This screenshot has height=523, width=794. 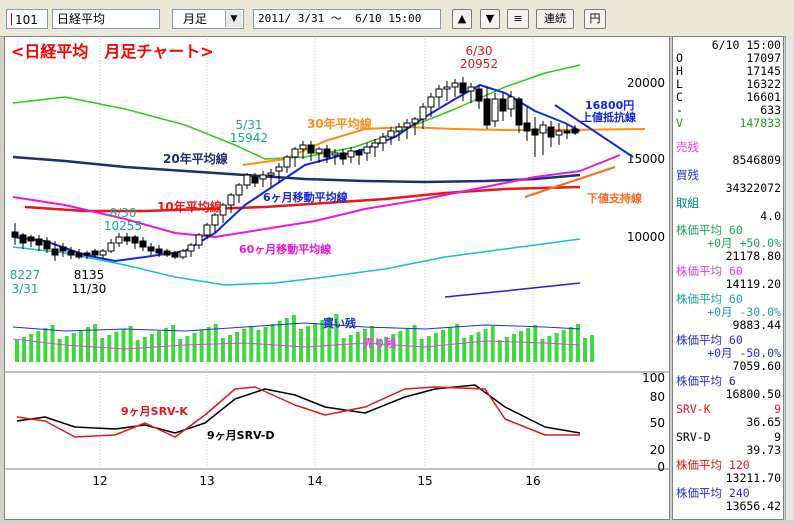 I want to click on ind7-value: 13656.42, so click(x=753, y=506).